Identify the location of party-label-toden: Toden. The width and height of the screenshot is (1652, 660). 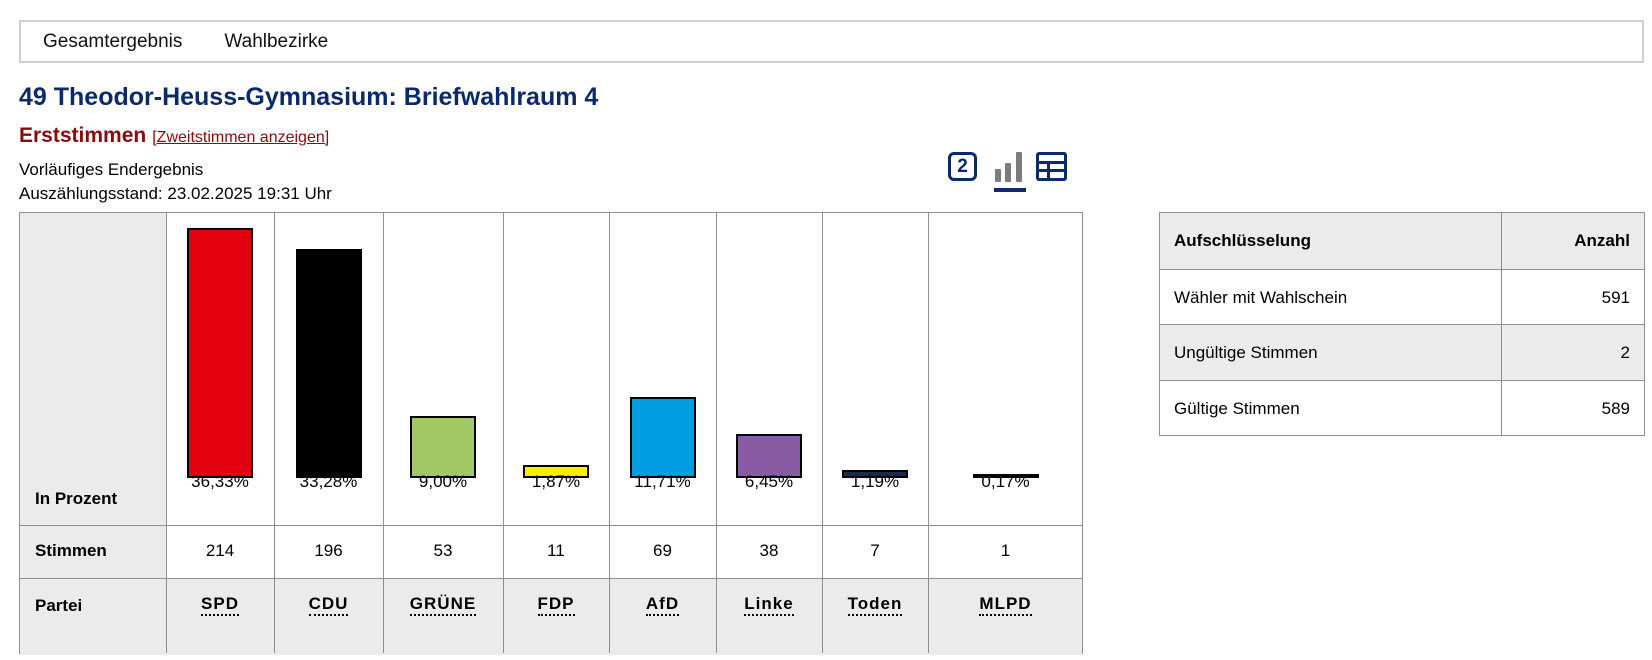
(875, 605).